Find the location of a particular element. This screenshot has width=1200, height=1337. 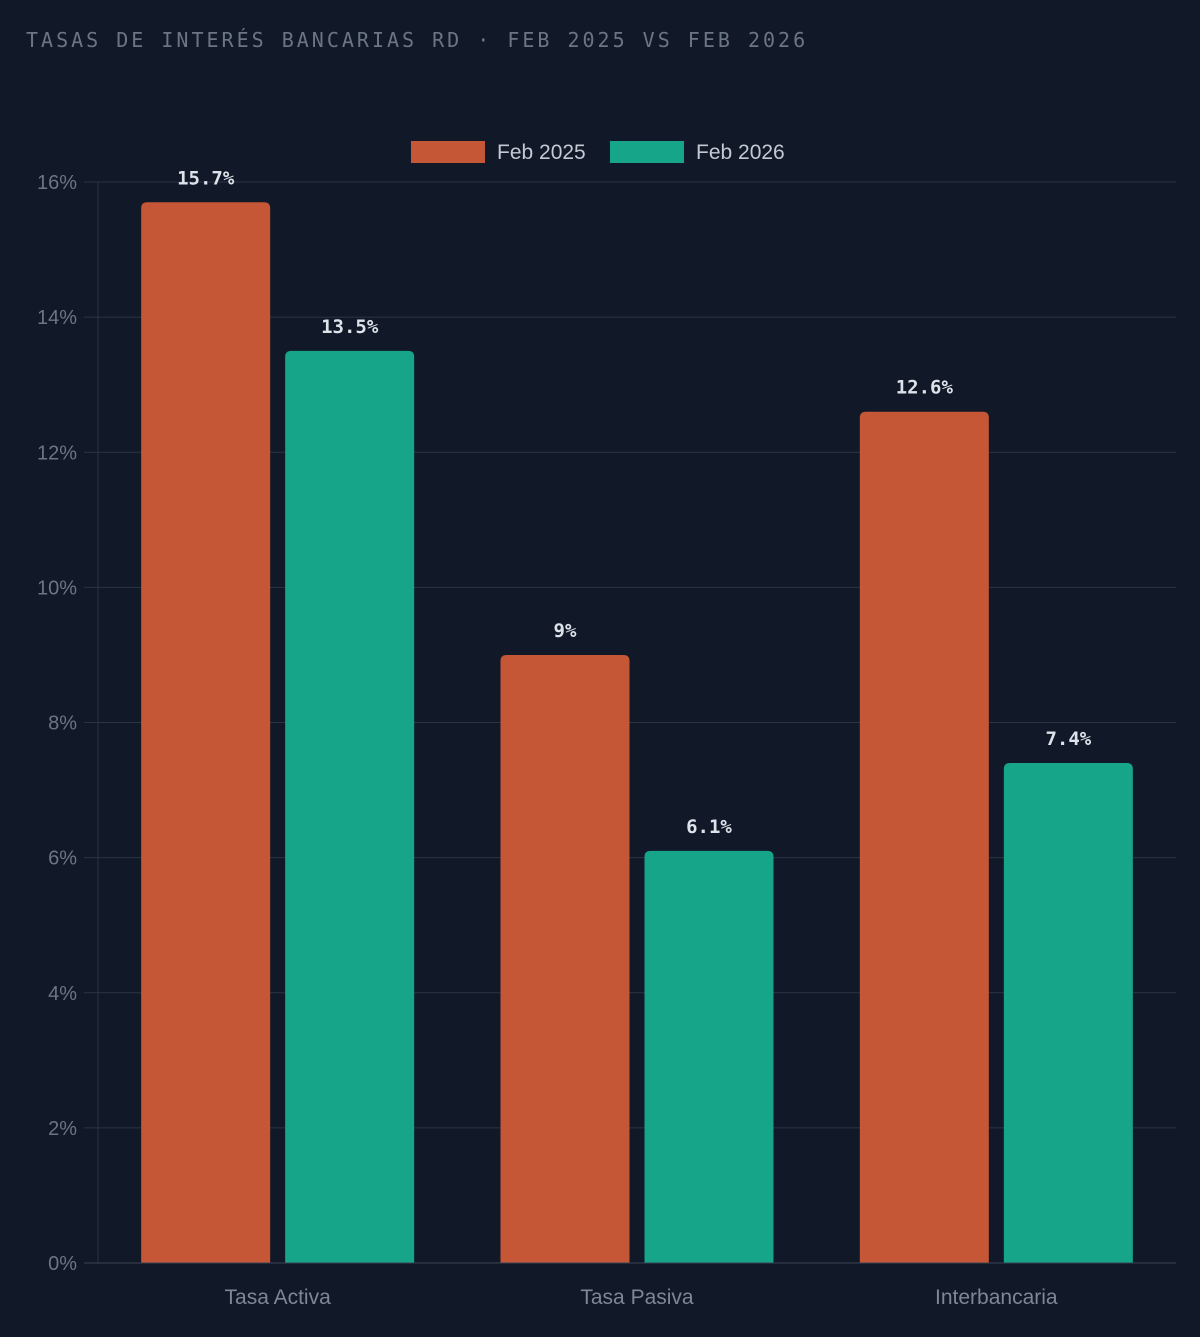

x-axis: Tasa Activa Tasa Pasiva Interbancaria is located at coordinates (630, 1285).